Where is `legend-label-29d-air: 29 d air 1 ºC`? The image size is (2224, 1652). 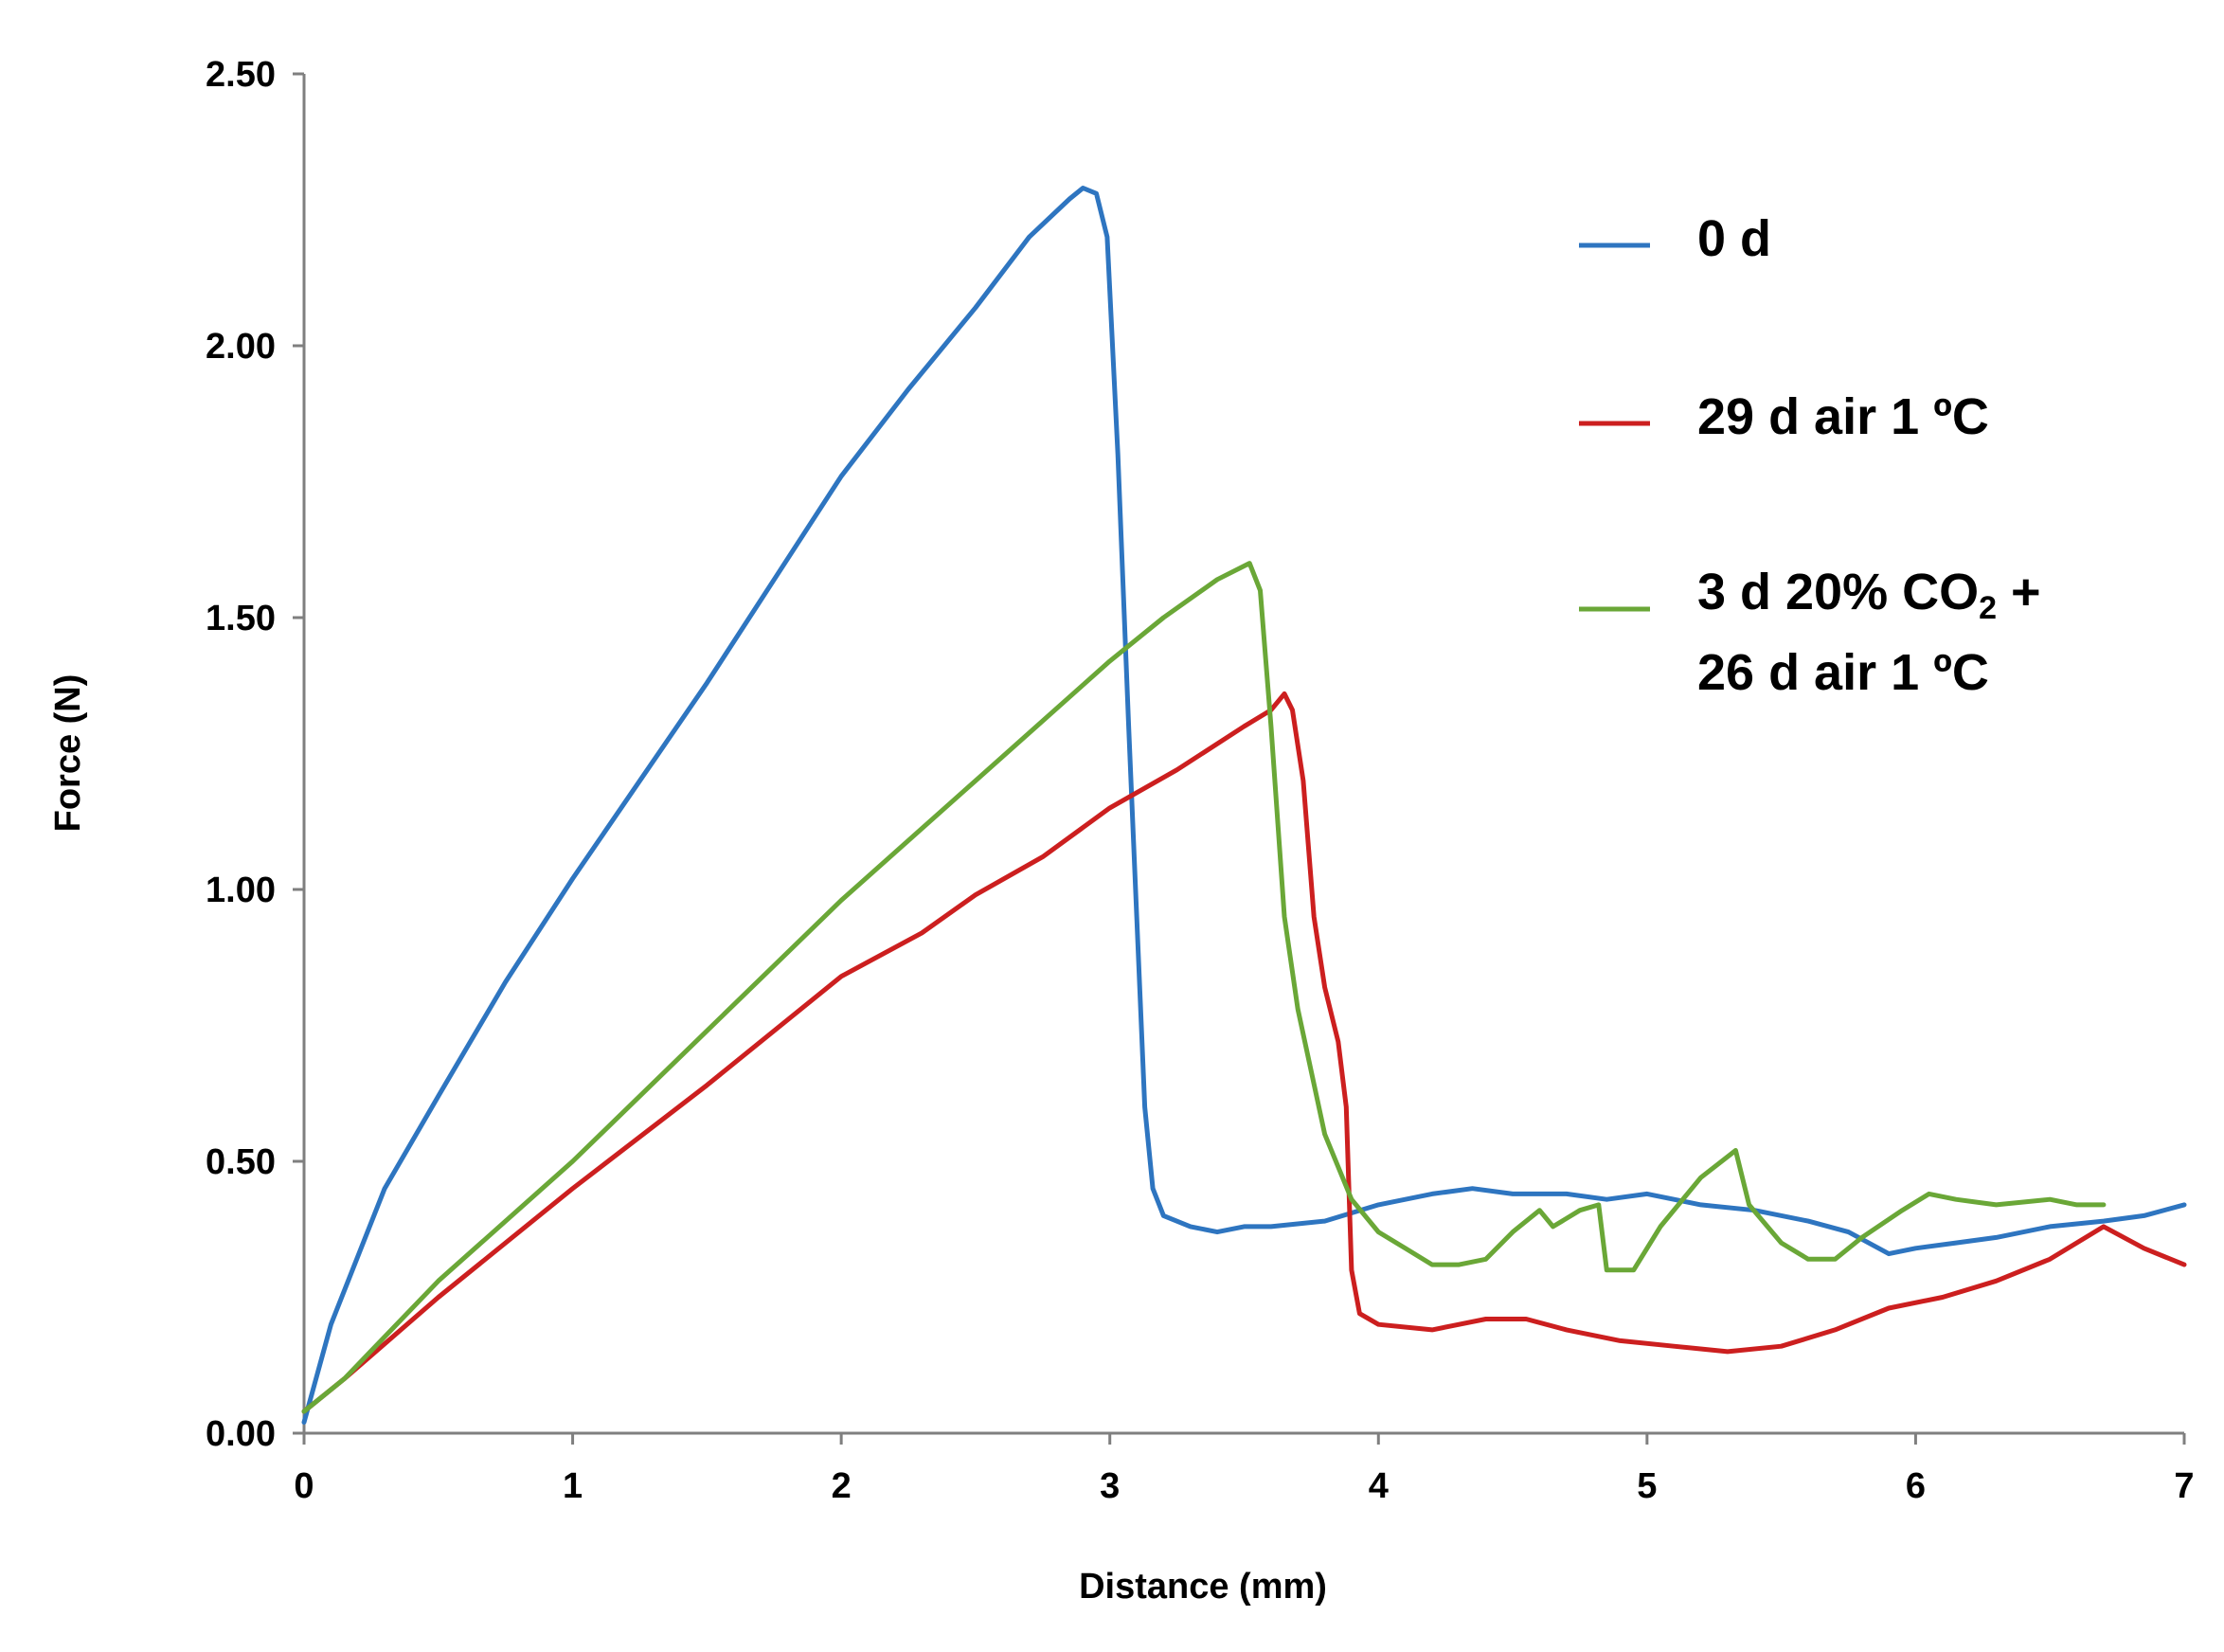
legend-label-29d-air: 29 d air 1 ºC is located at coordinates (1843, 416).